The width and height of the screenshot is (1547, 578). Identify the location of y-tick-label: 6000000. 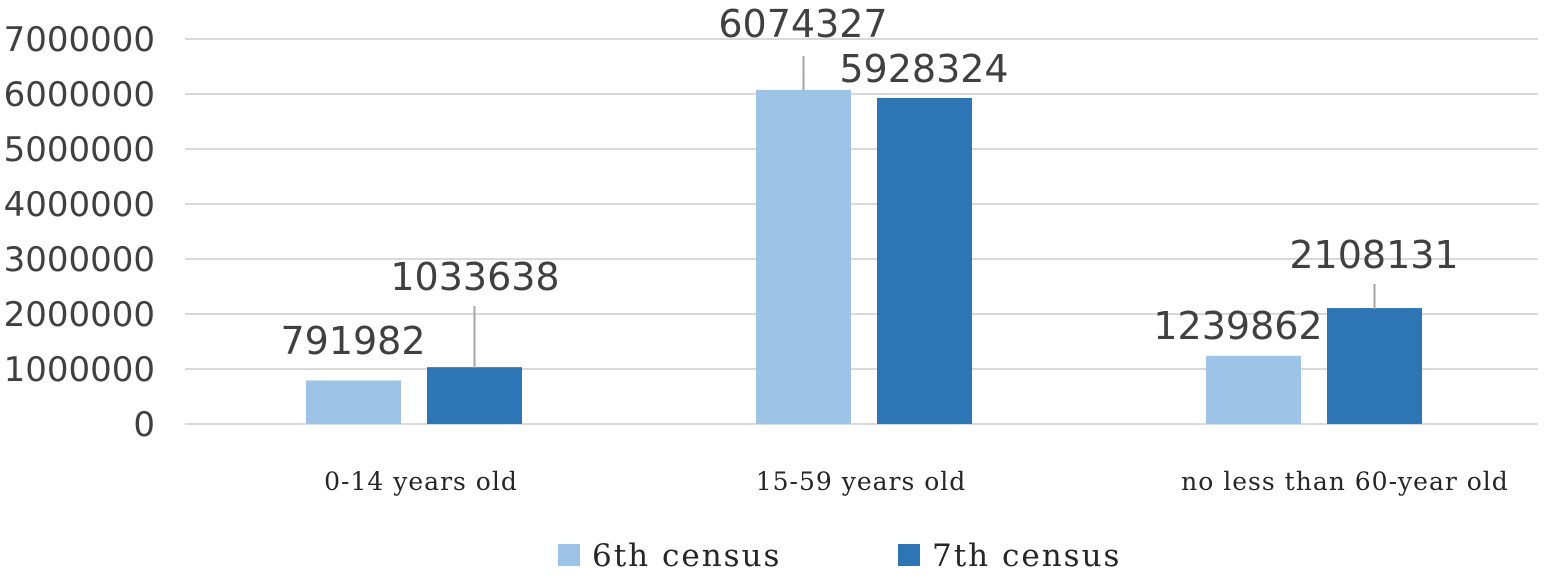
(79, 95).